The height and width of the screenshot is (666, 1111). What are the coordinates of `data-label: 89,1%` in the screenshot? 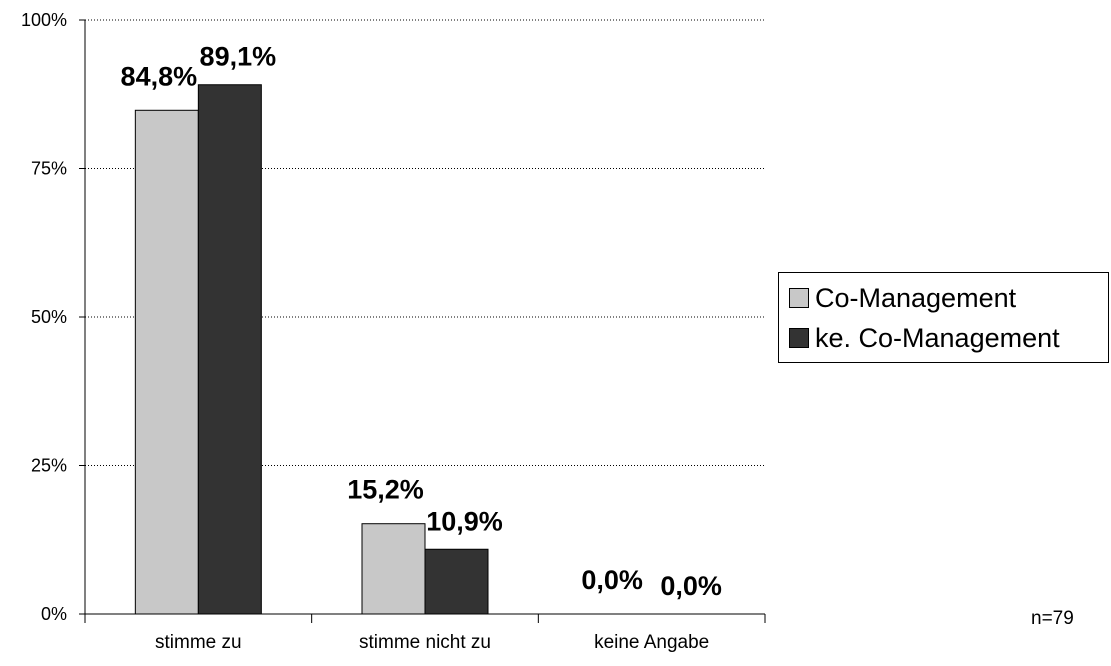 It's located at (238, 57).